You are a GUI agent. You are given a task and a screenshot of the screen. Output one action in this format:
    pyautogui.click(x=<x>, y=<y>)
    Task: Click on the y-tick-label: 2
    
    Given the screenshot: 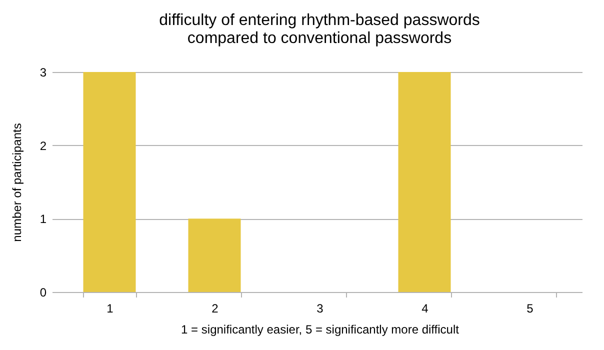 What is the action you would take?
    pyautogui.click(x=43, y=145)
    